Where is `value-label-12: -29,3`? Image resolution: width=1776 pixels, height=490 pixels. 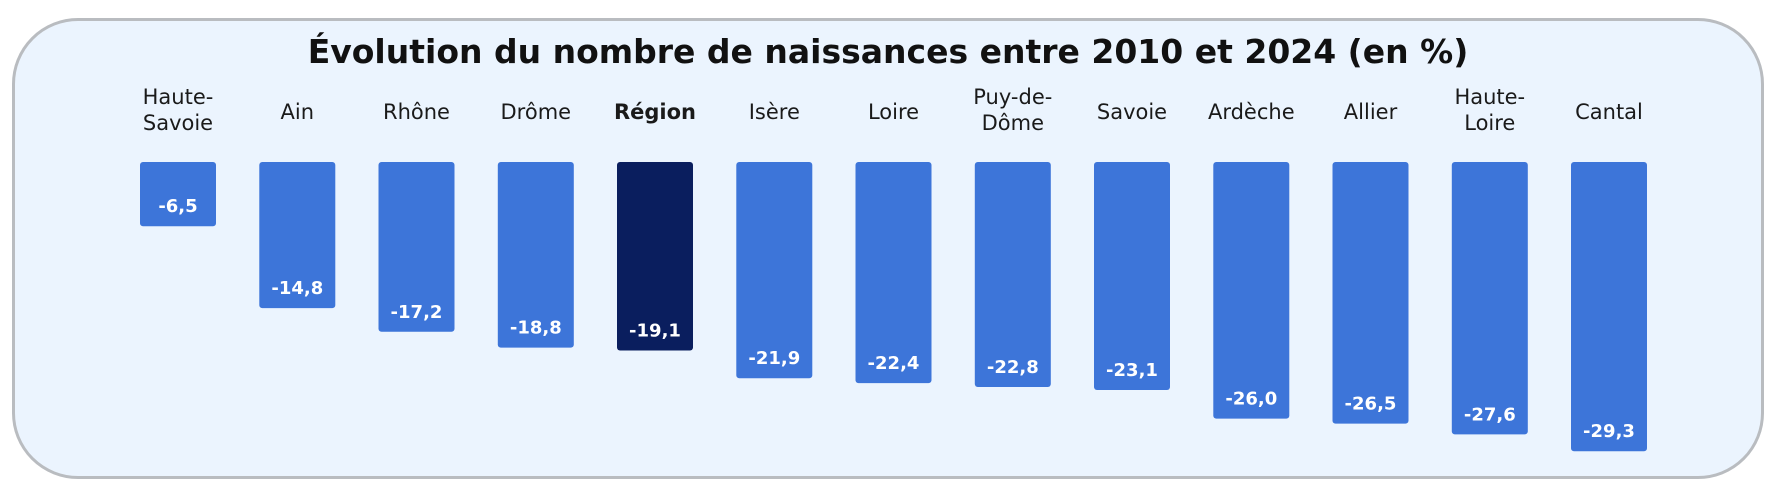
value-label-12: -29,3 is located at coordinates (1609, 431).